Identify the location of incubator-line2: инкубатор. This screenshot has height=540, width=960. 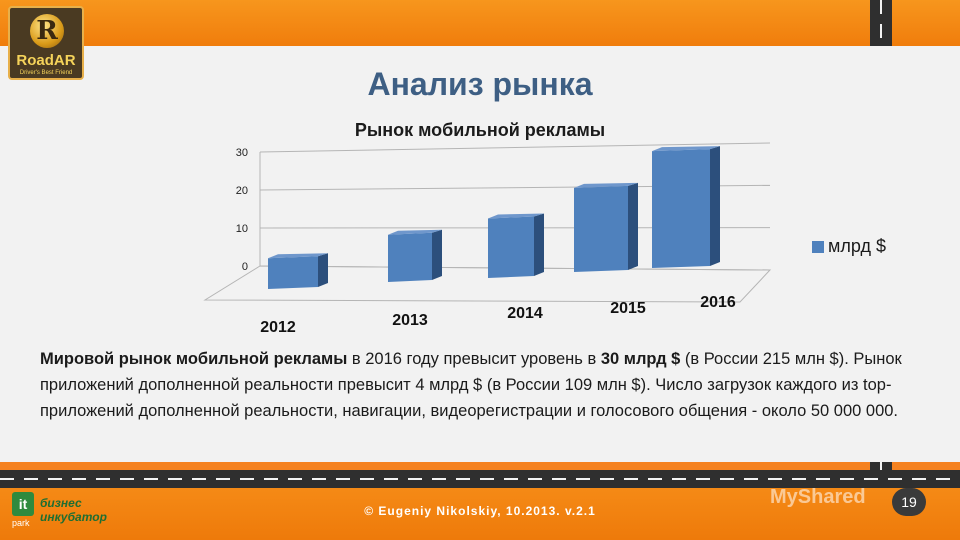
(73, 517).